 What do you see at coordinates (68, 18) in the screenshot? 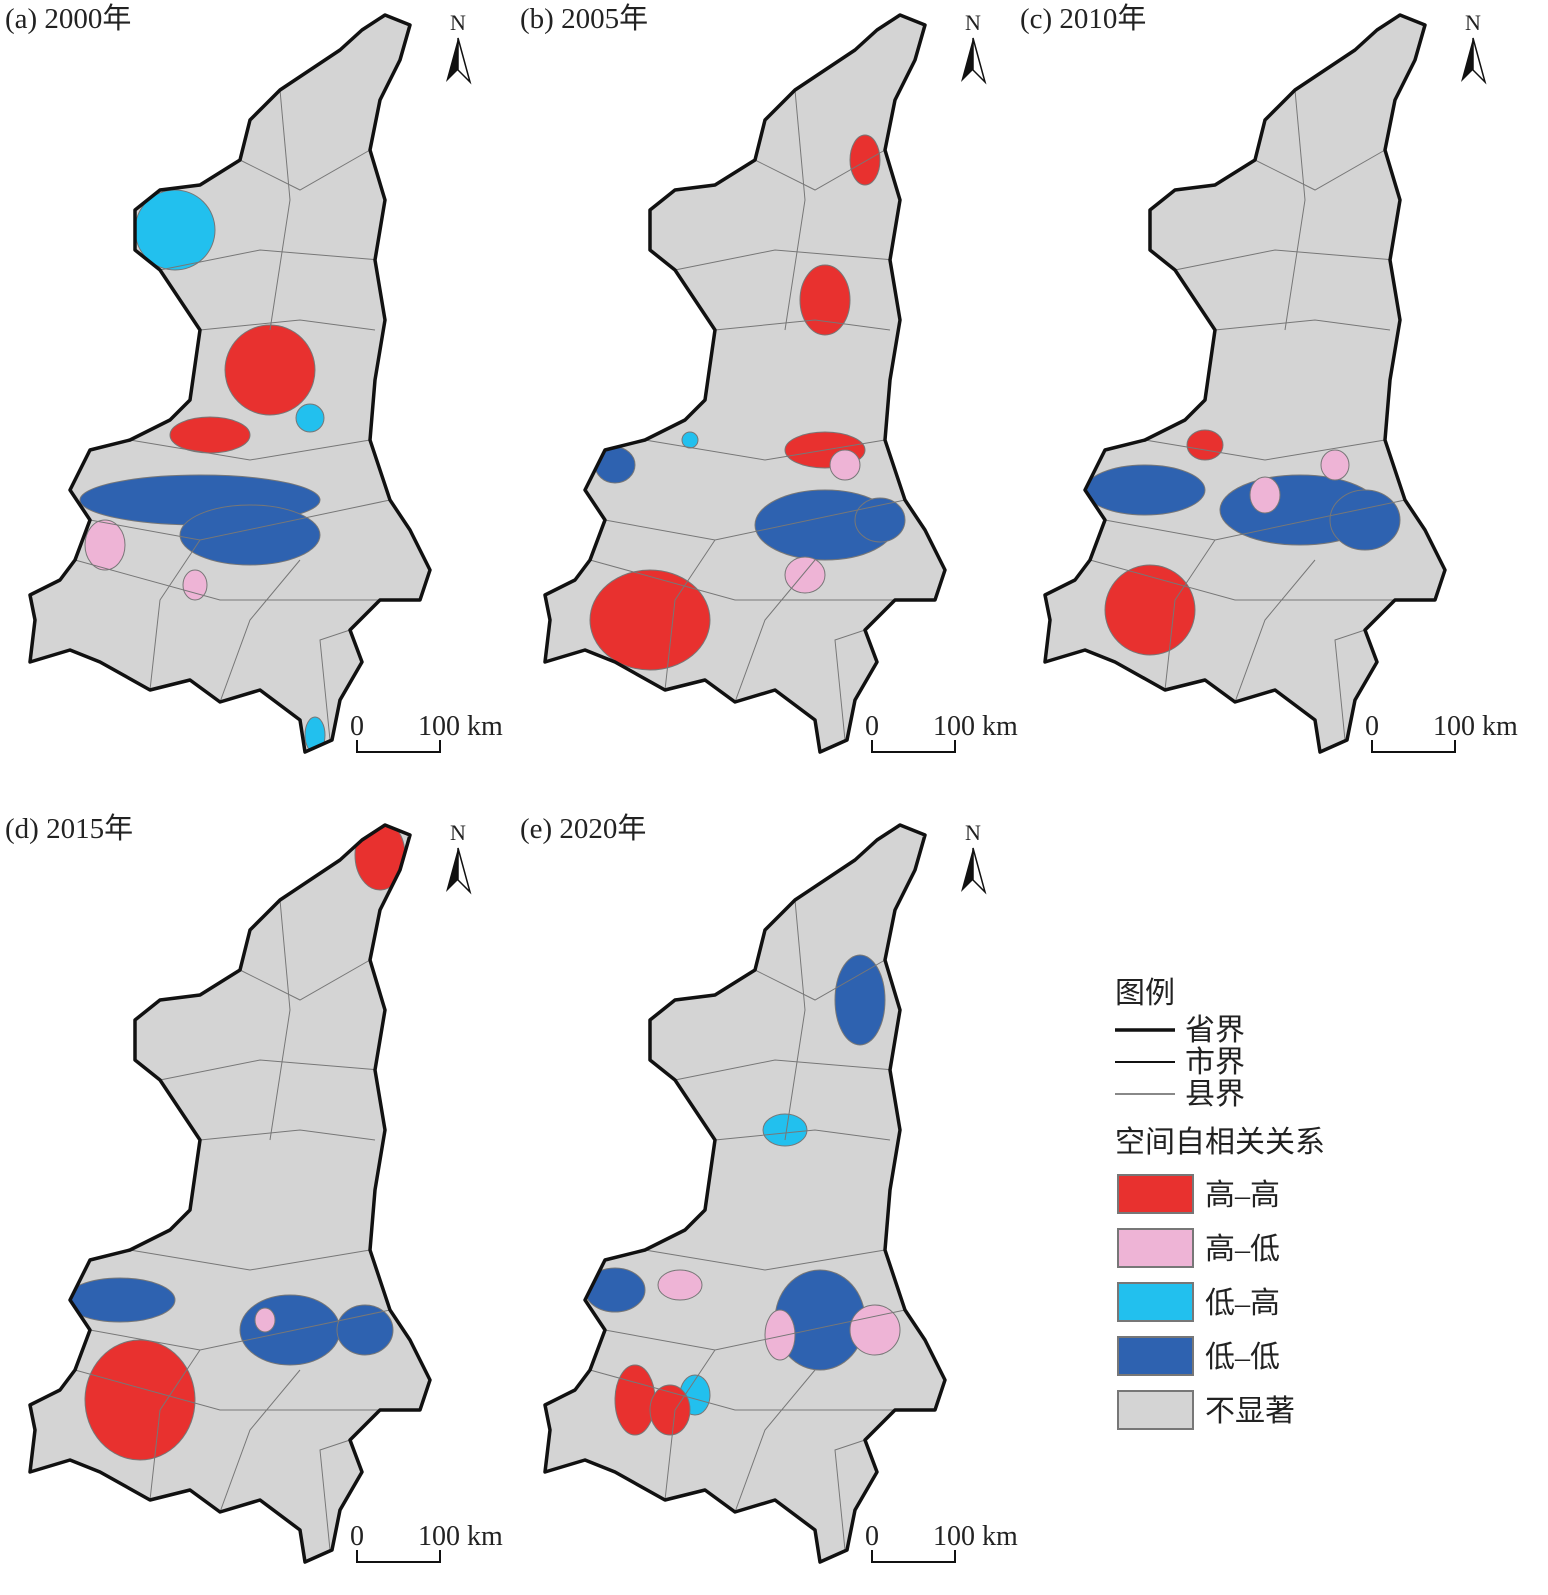
I see `panel-title: (a) 2000年` at bounding box center [68, 18].